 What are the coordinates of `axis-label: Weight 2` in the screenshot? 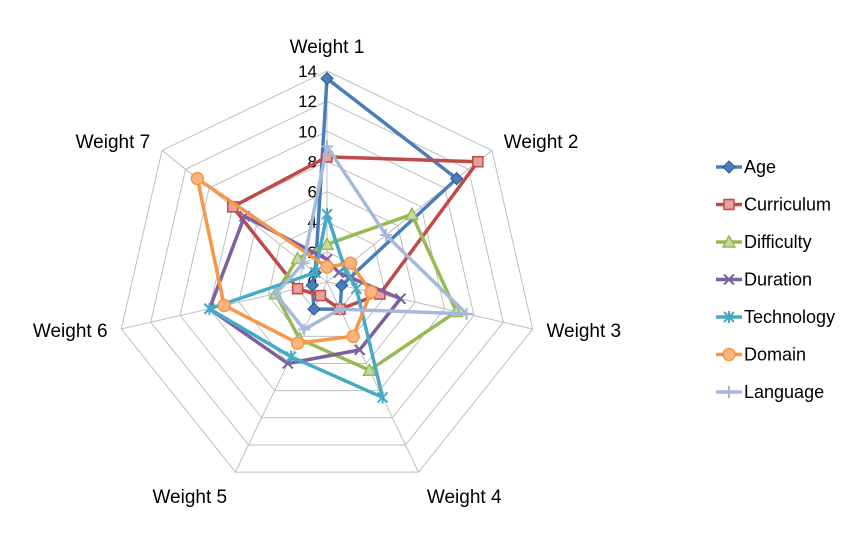 It's located at (541, 142).